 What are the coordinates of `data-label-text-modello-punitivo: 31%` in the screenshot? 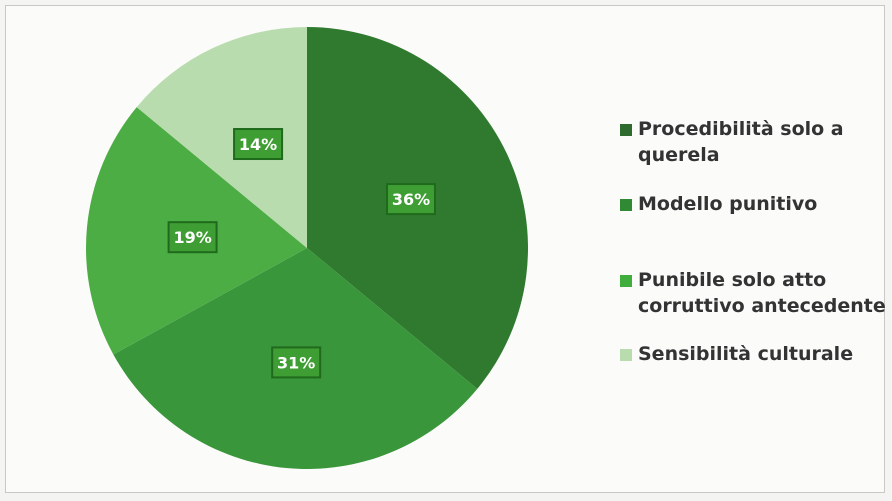 It's located at (296, 362).